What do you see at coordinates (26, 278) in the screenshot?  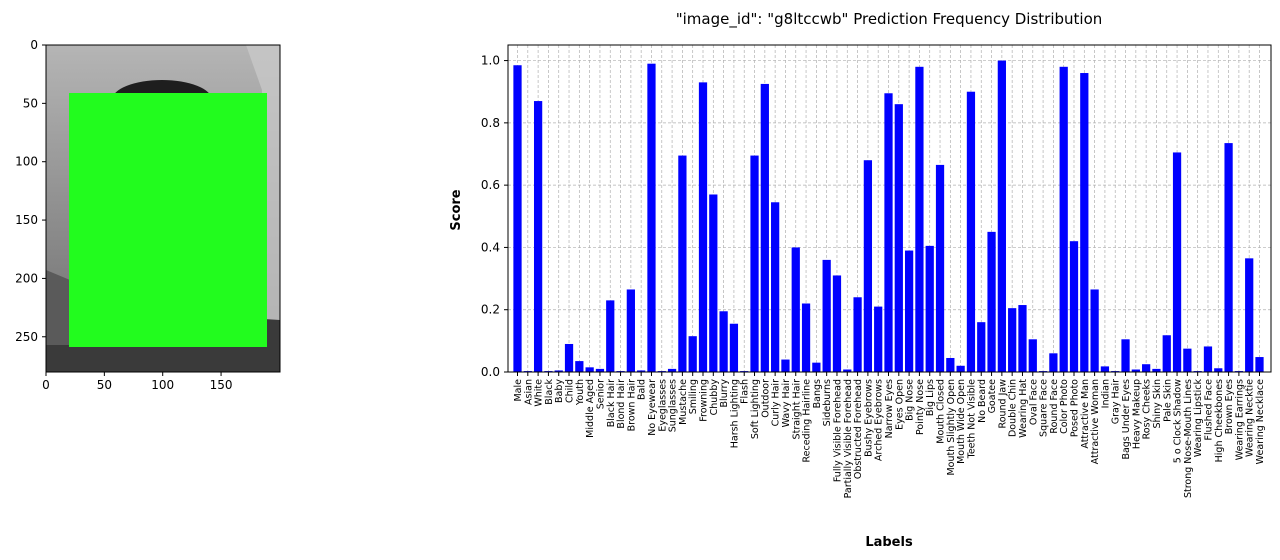 I see `image-y-tick-label: 200` at bounding box center [26, 278].